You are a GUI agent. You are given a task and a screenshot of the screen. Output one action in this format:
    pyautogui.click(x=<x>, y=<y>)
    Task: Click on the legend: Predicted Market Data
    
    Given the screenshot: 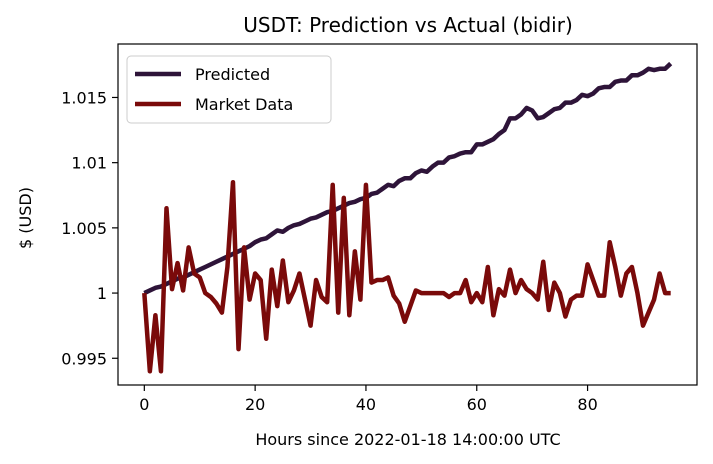 What is the action you would take?
    pyautogui.click(x=229, y=89)
    